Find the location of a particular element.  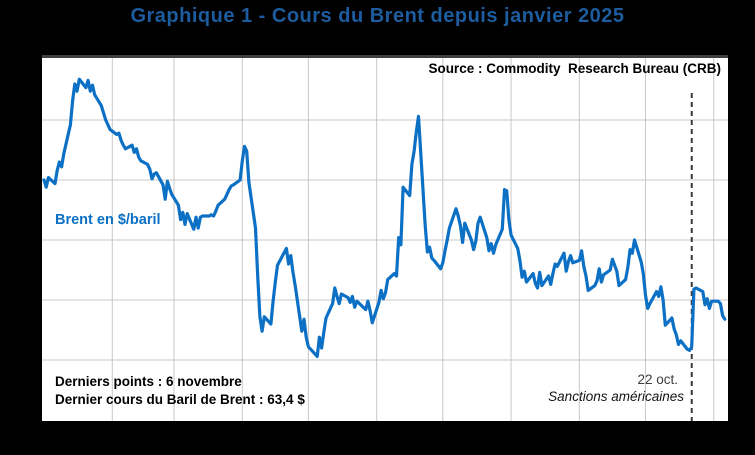

annotation-sanctions-label: Sanctions américaines is located at coordinates (616, 396).